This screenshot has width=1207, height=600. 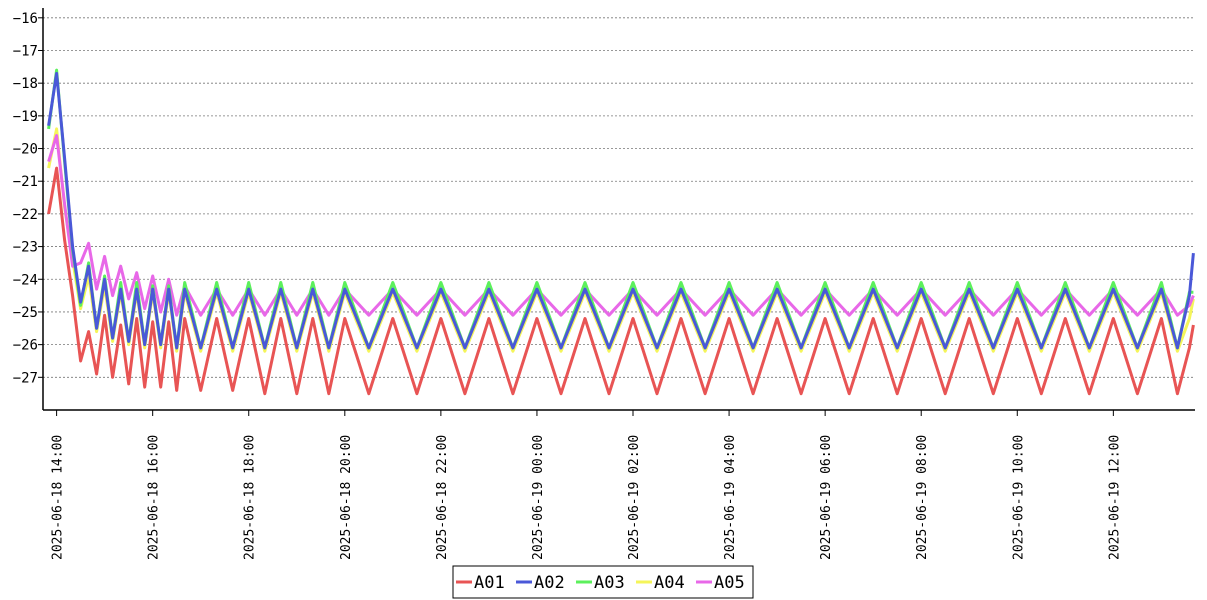 What do you see at coordinates (25, 378) in the screenshot?
I see `y-tick-label: −27` at bounding box center [25, 378].